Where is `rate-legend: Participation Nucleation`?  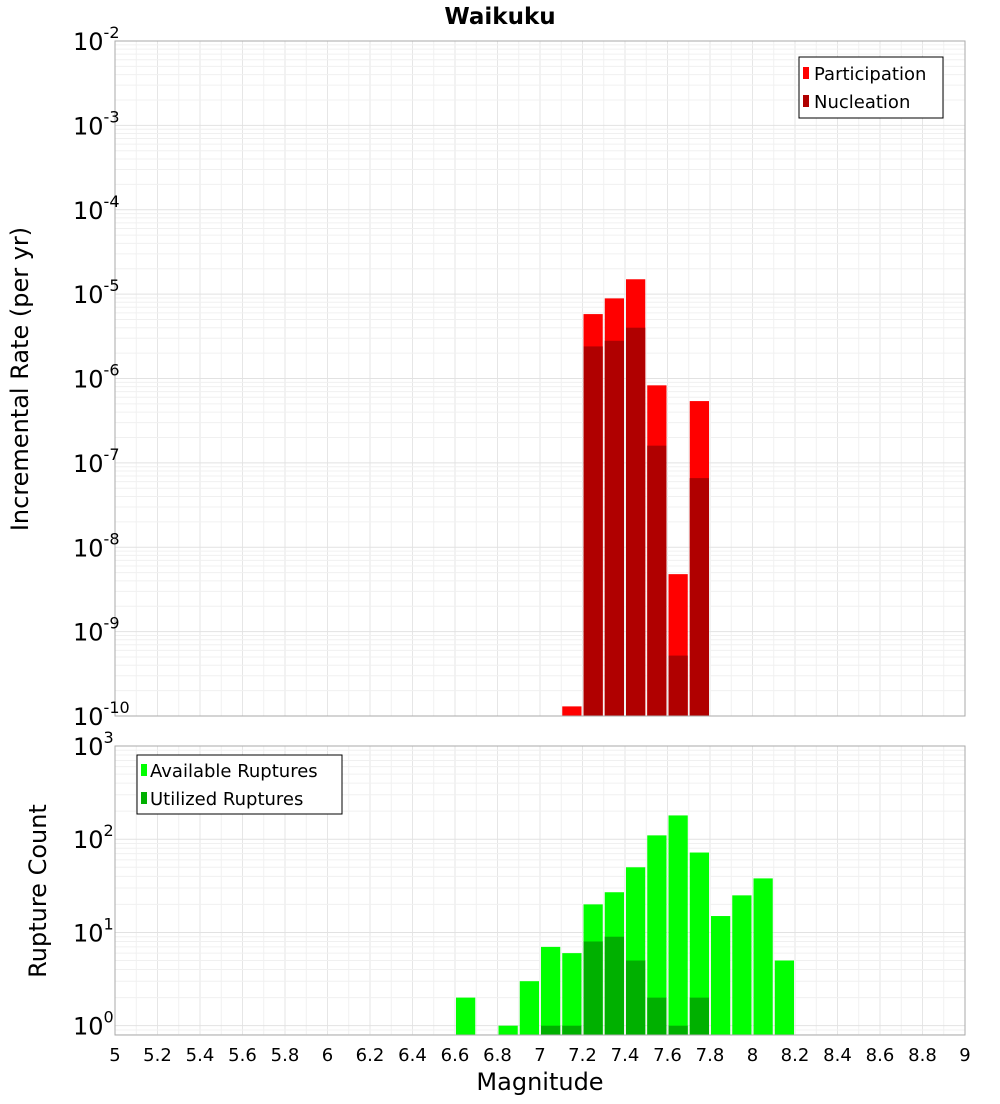 rate-legend: Participation Nucleation is located at coordinates (871, 87).